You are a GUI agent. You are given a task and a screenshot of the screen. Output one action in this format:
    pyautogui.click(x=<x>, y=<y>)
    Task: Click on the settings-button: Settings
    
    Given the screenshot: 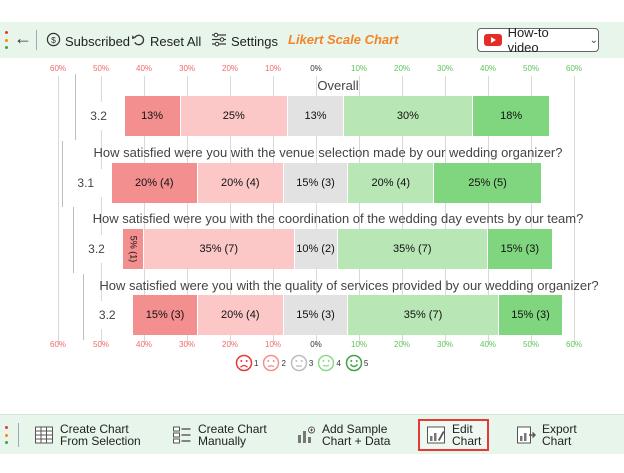 What is the action you would take?
    pyautogui.click(x=244, y=41)
    